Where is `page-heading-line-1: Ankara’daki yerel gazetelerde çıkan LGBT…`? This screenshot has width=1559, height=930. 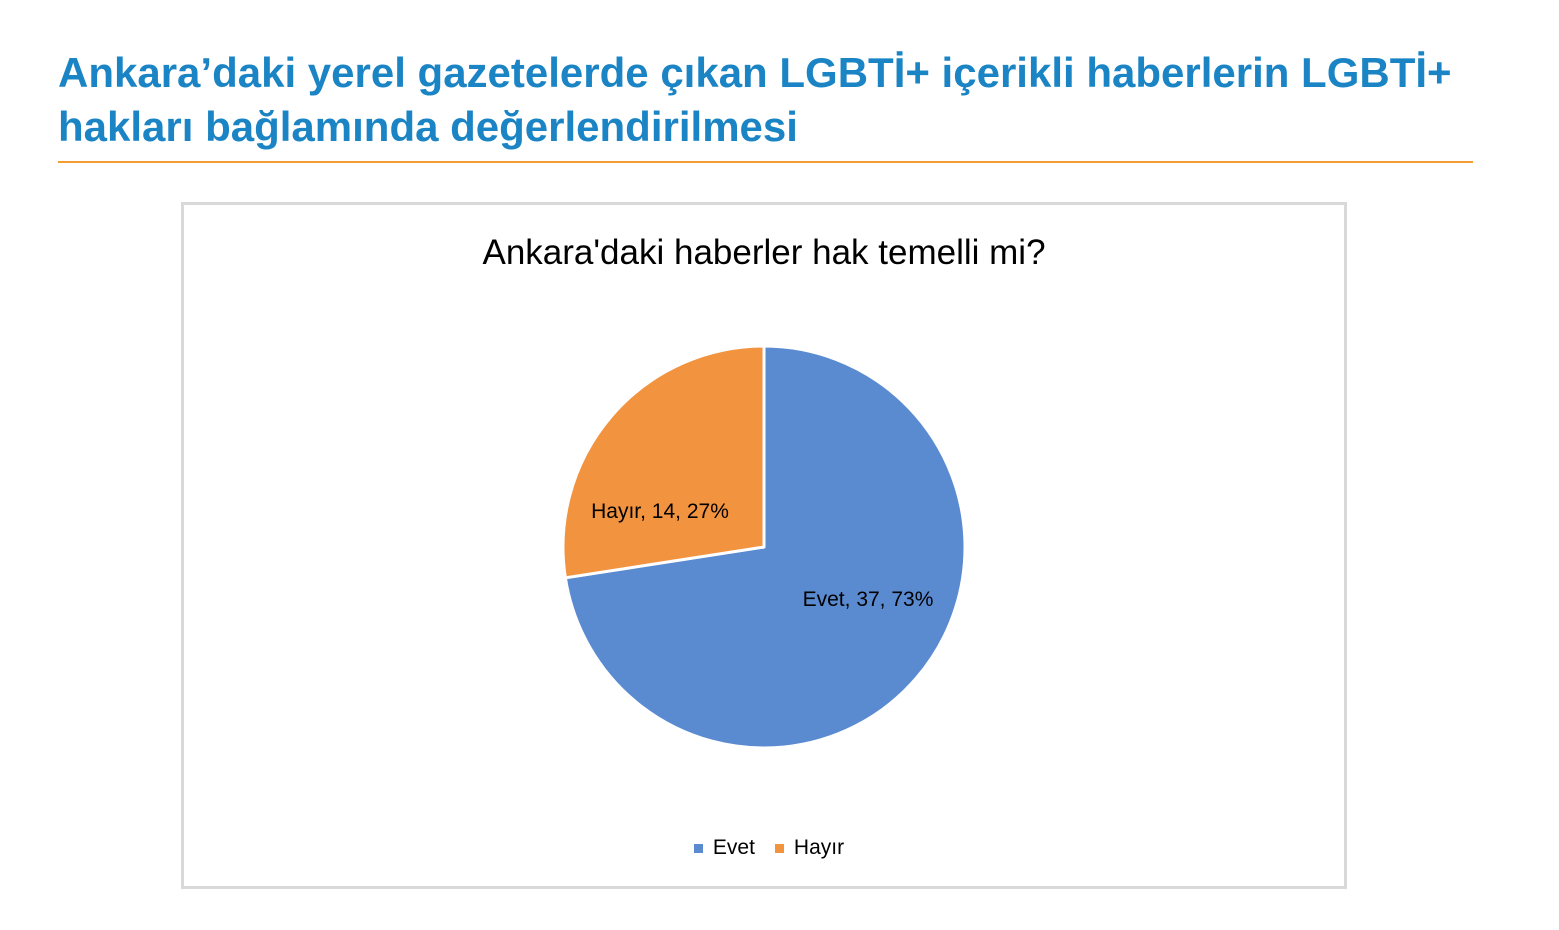 page-heading-line-1: Ankara’daki yerel gazetelerde çıkan LGBT… is located at coordinates (755, 72).